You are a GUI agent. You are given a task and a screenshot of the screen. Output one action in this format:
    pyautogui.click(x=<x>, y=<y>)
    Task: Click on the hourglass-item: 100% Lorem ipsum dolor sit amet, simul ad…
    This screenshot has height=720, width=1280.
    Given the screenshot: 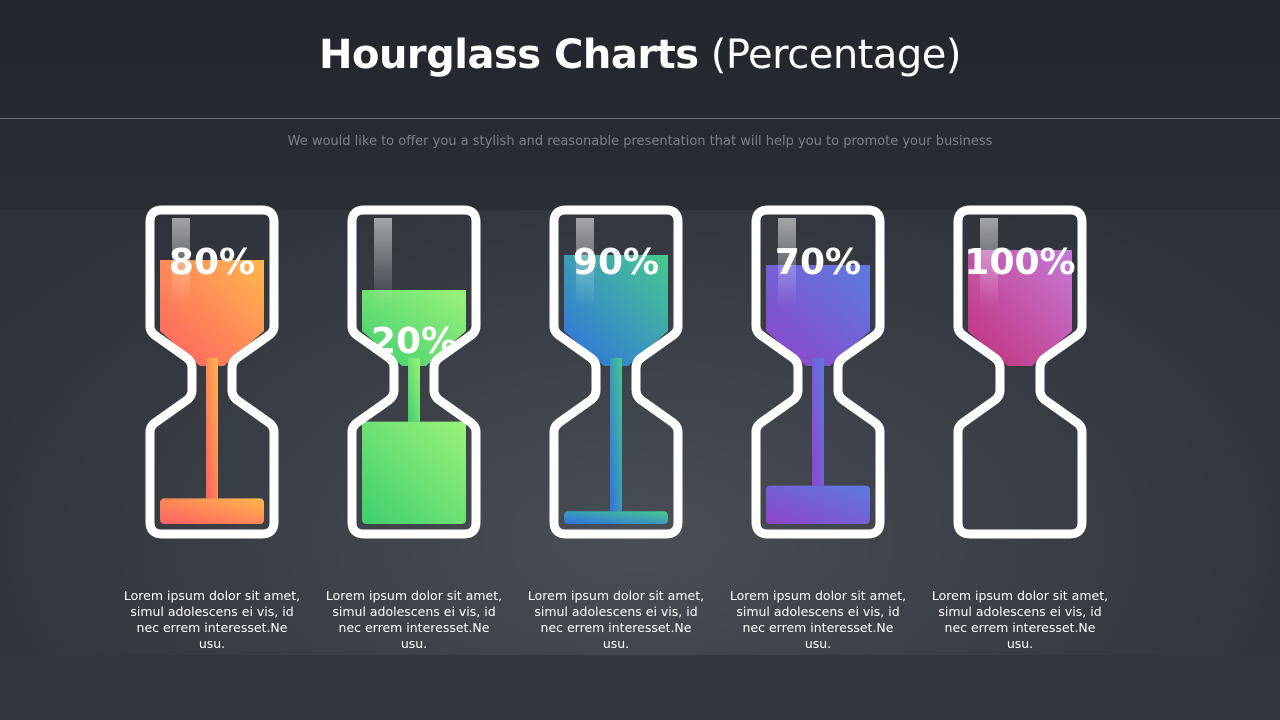 What is the action you would take?
    pyautogui.click(x=1020, y=428)
    